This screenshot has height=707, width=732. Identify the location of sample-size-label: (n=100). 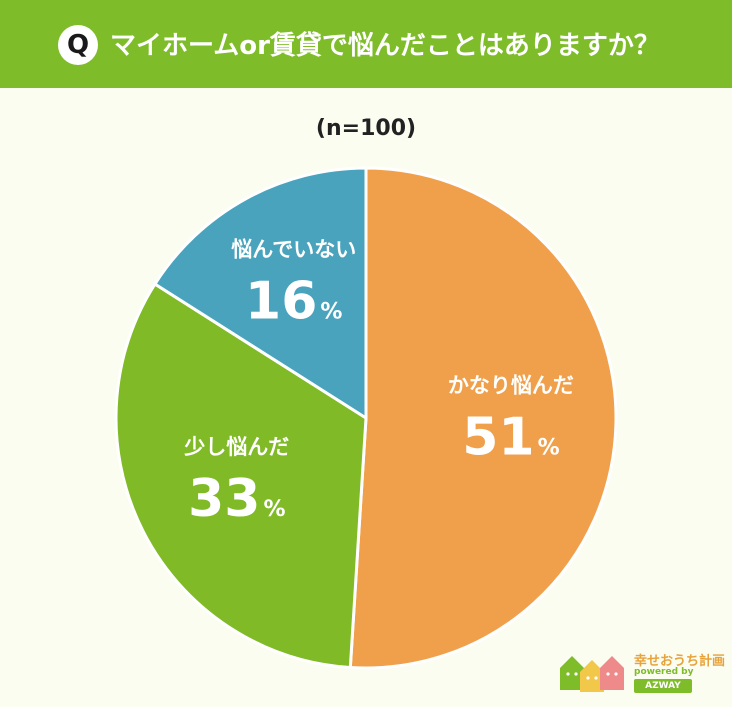
(366, 128).